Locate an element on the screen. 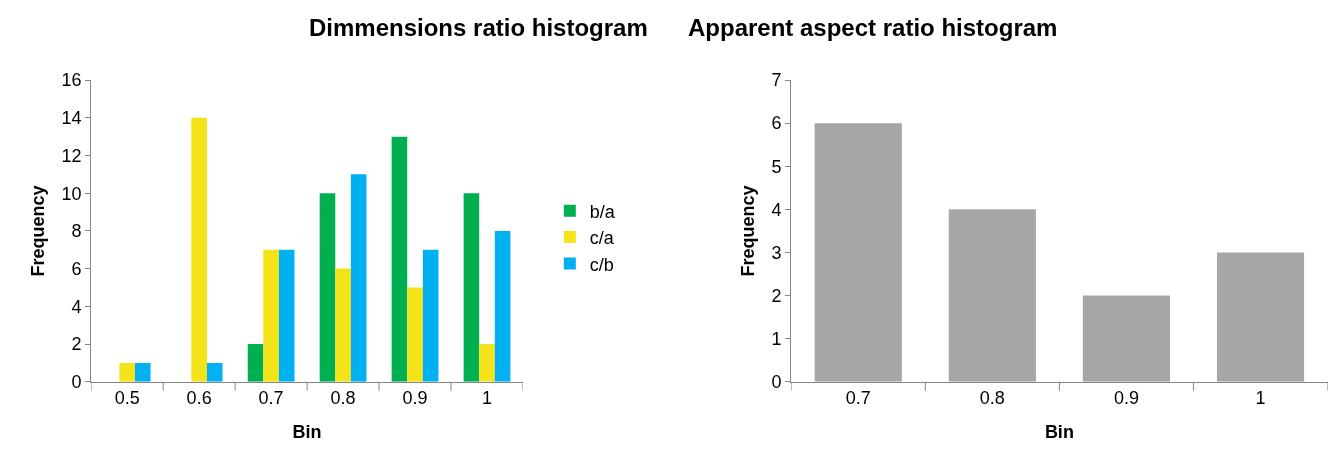  y-tick-label: 10 is located at coordinates (71, 193).